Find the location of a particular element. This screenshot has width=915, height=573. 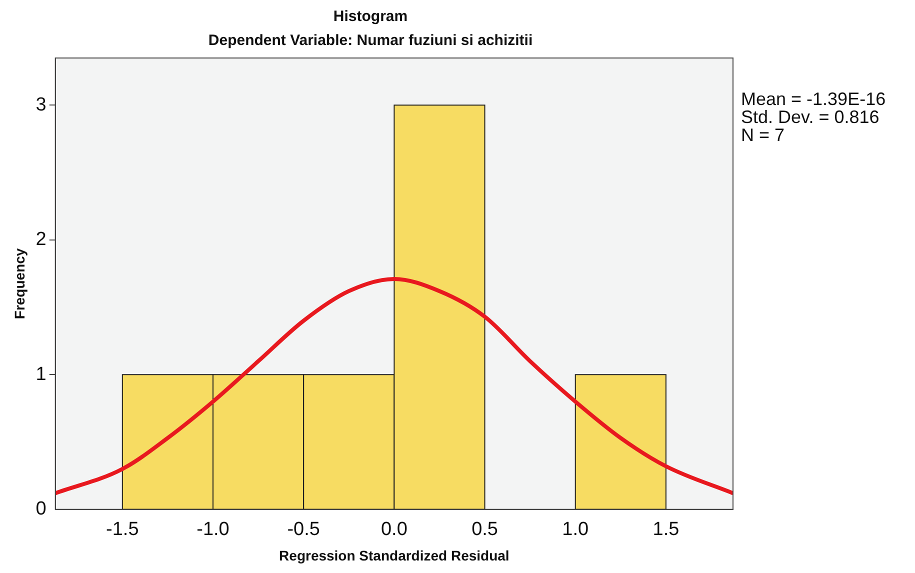

chart-subtitle: Dependent Variable: Numar fuziuni si achizitii is located at coordinates (370, 41).